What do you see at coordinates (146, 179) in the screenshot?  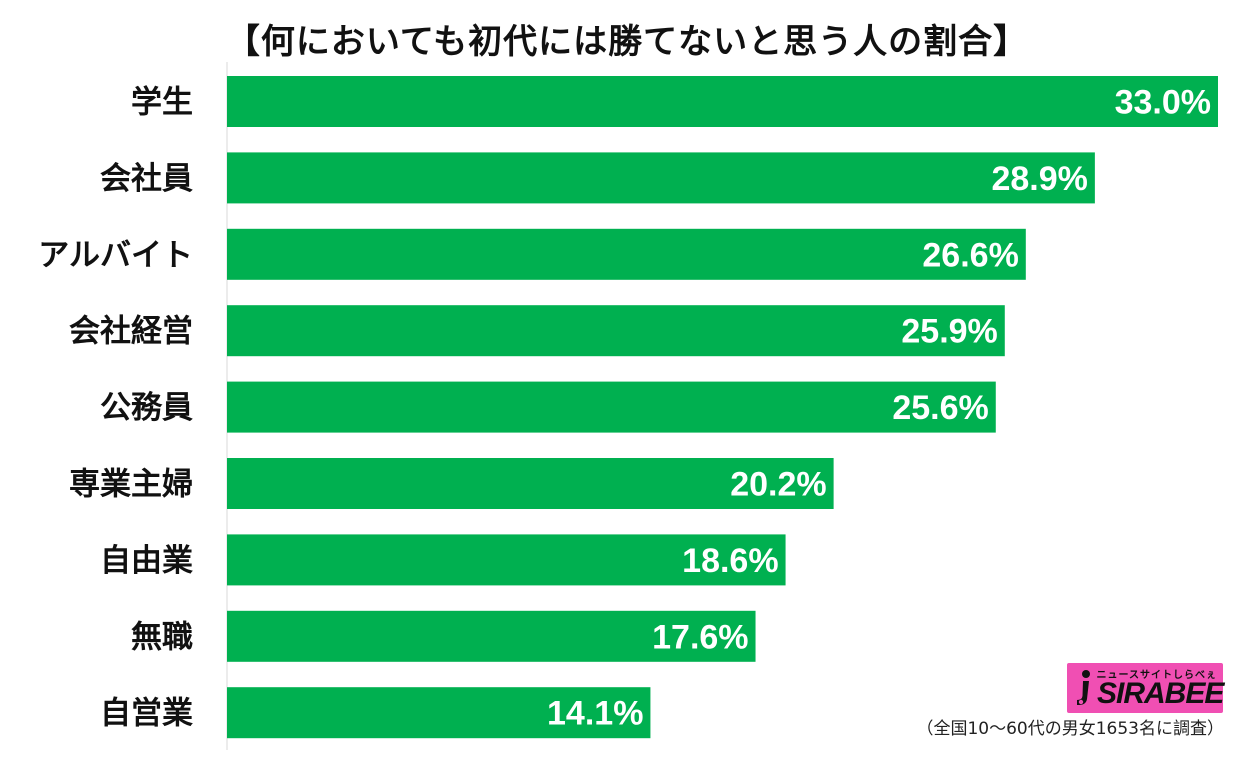 I see `category-label: 会社員` at bounding box center [146, 179].